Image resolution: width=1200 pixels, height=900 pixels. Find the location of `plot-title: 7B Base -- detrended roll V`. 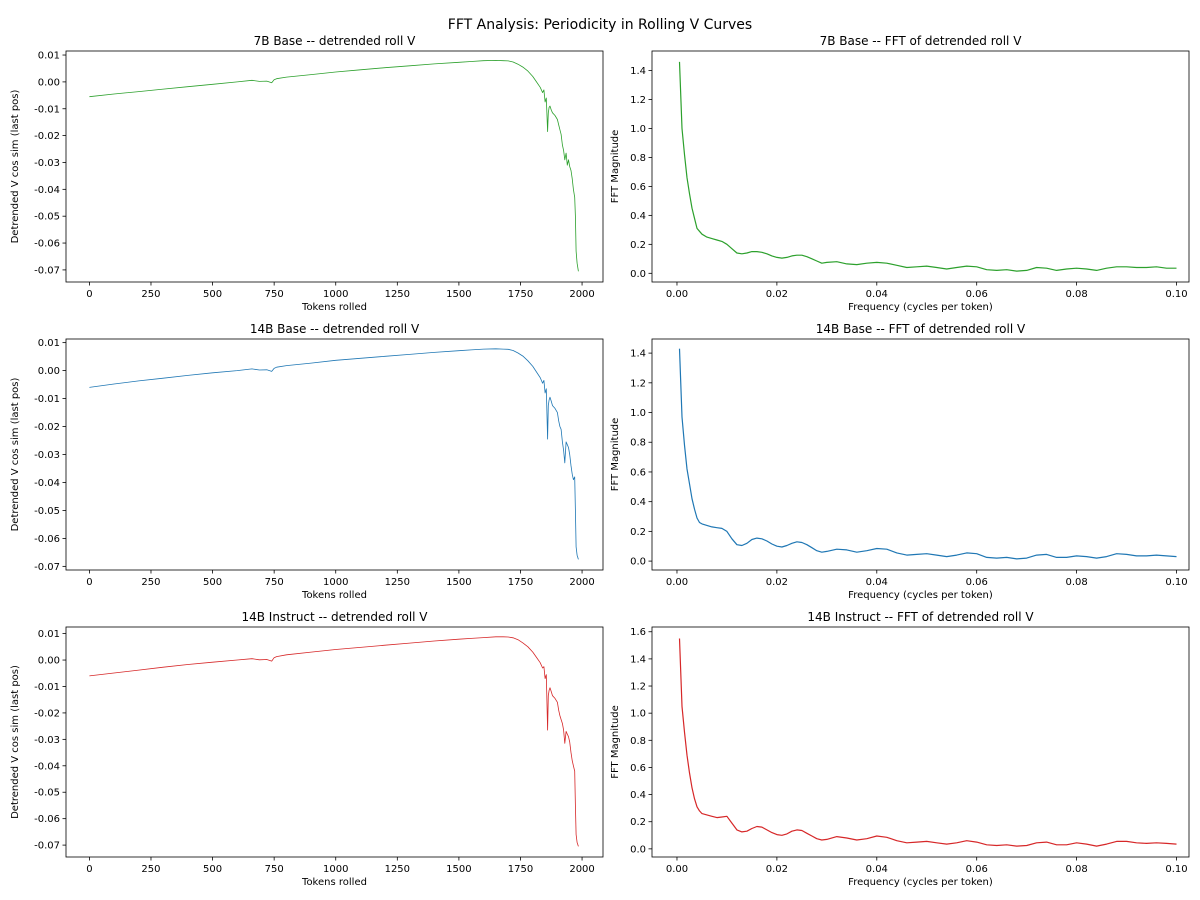

plot-title: 7B Base -- detrended roll V is located at coordinates (335, 41).